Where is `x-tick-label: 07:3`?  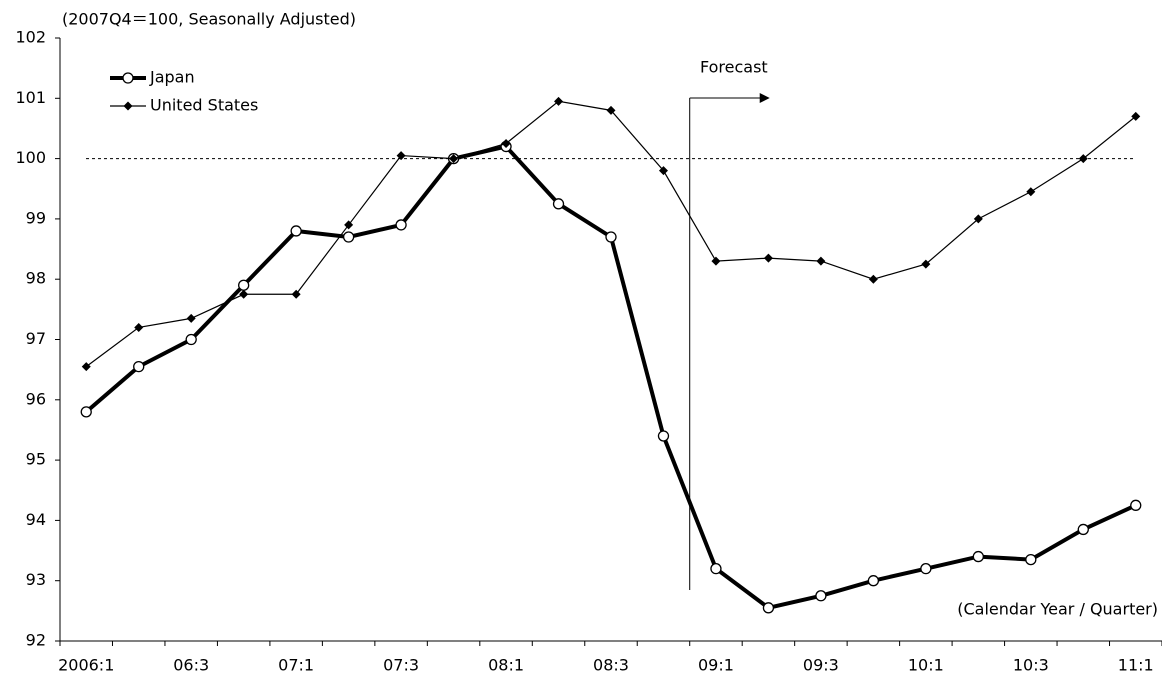 x-tick-label: 07:3 is located at coordinates (401, 665).